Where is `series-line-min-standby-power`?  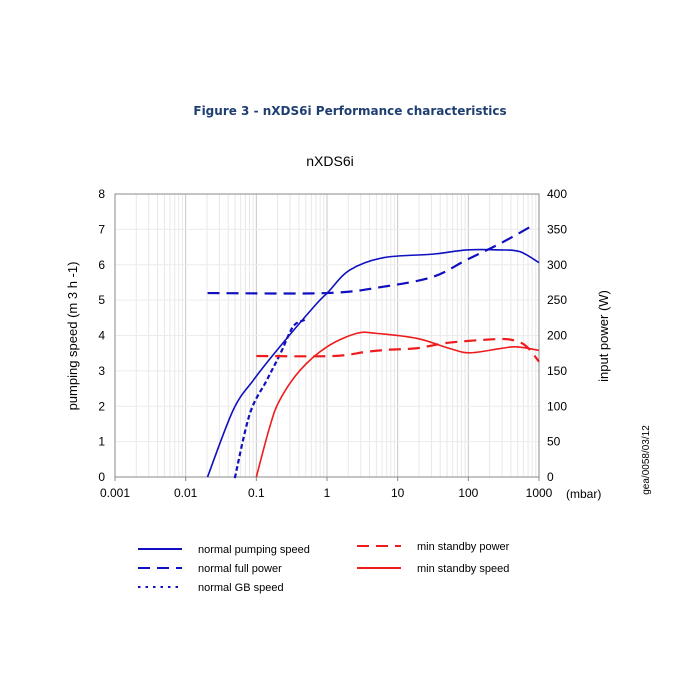 series-line-min-standby-power is located at coordinates (398, 350).